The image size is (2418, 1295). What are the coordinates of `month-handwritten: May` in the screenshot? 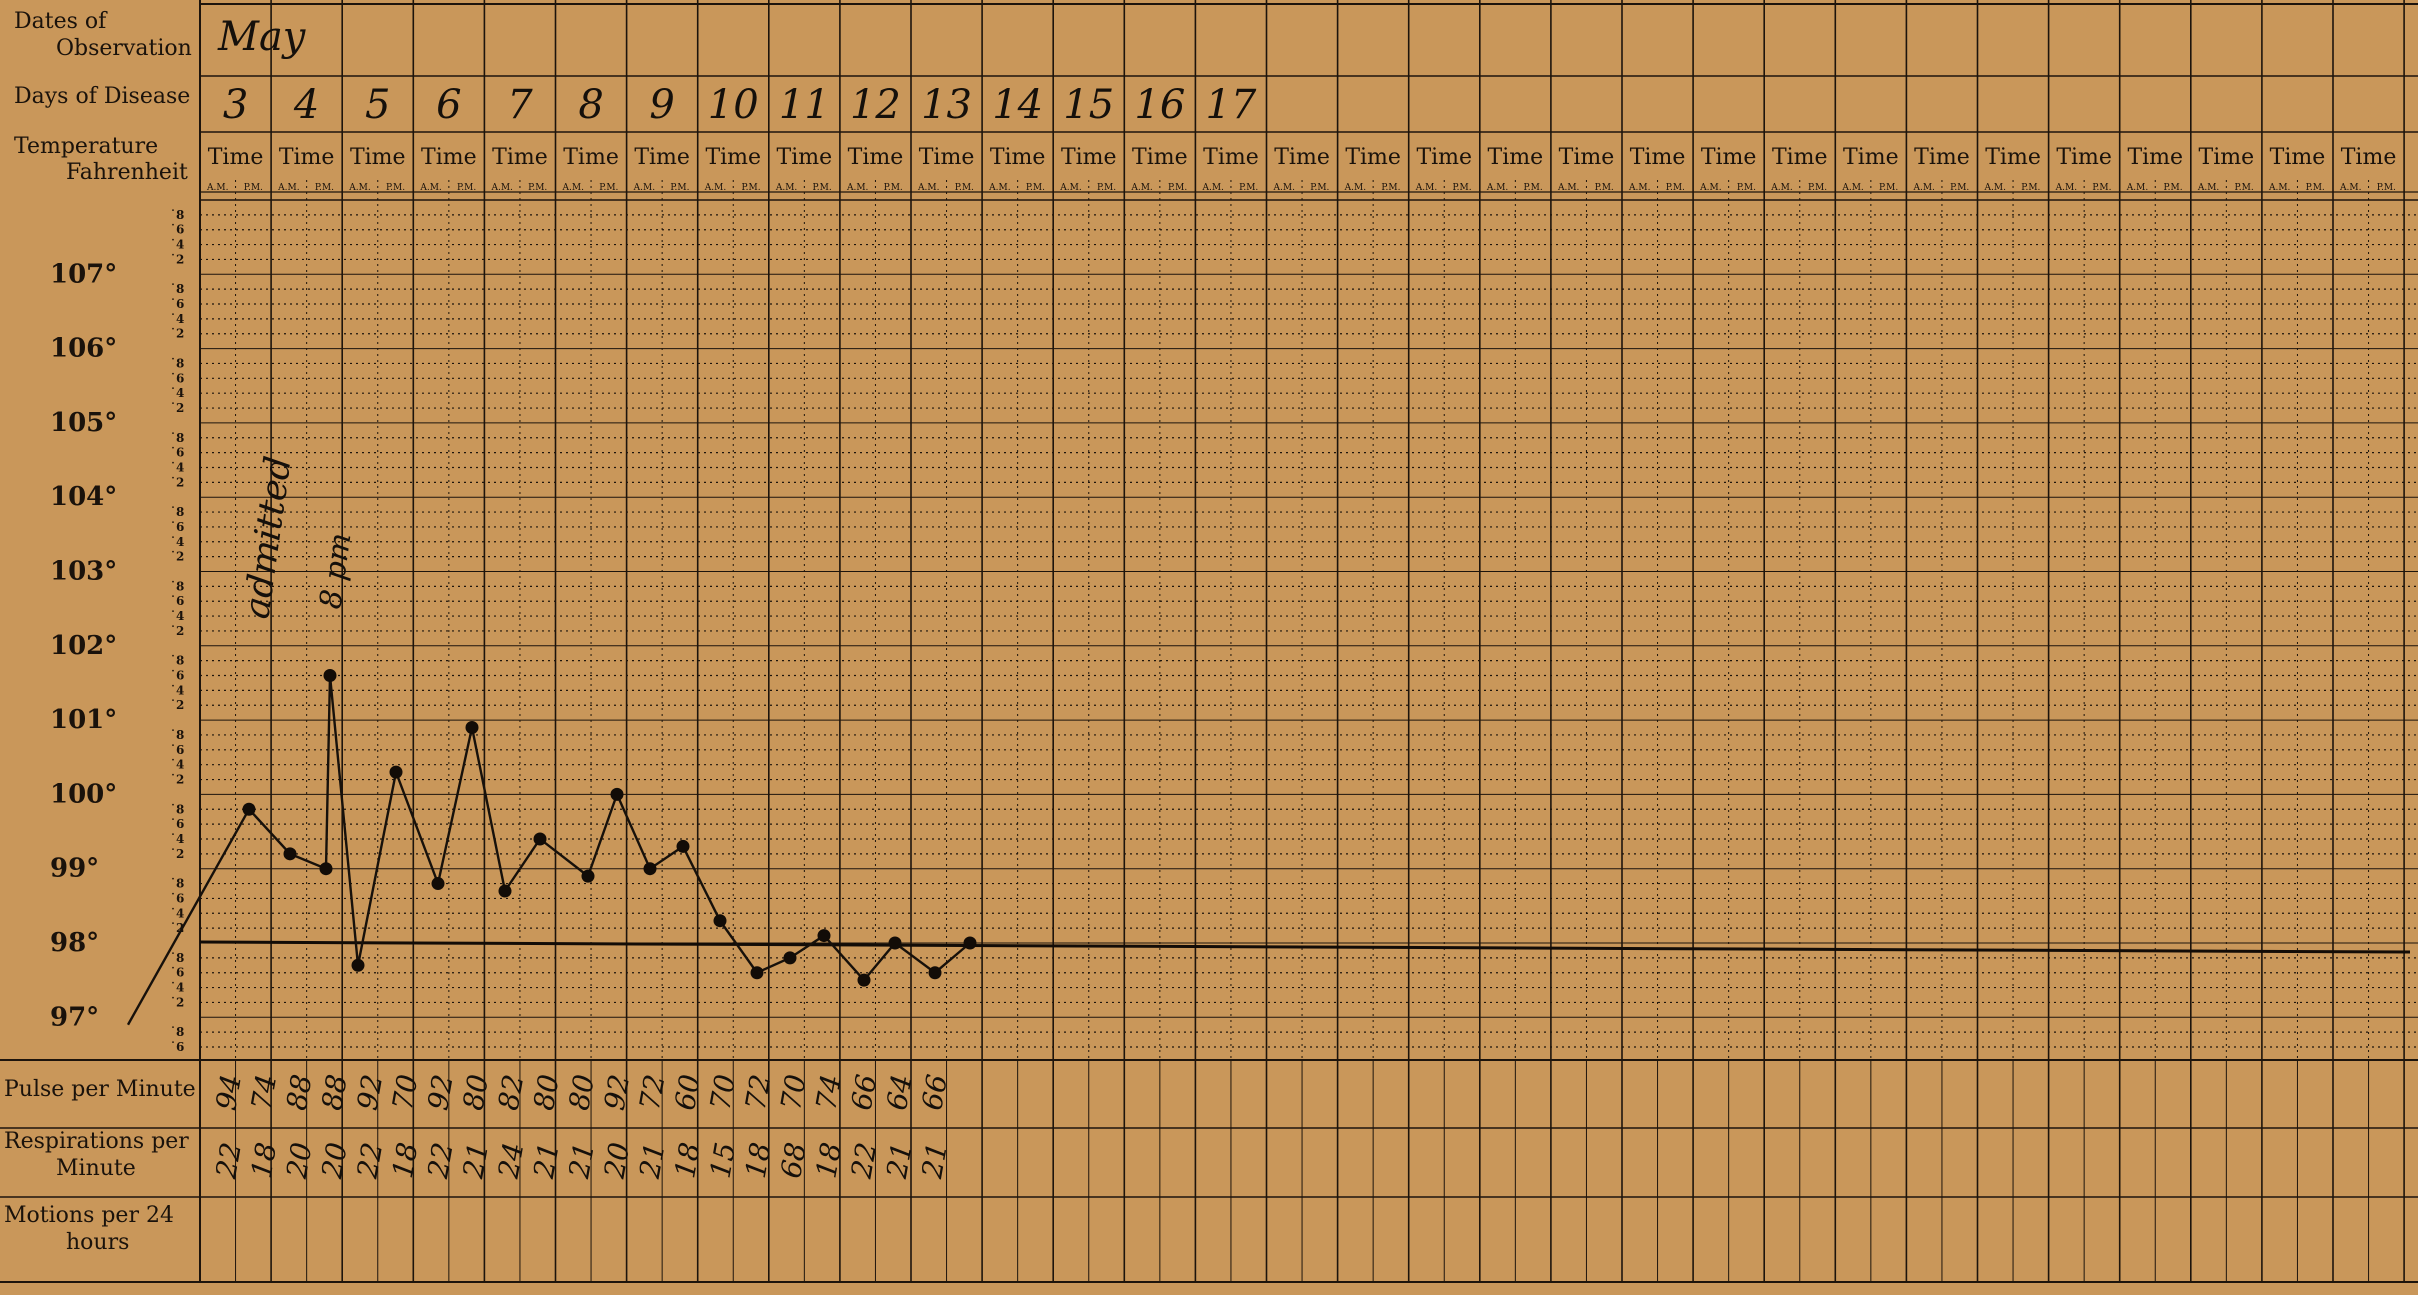 It's located at (262, 37).